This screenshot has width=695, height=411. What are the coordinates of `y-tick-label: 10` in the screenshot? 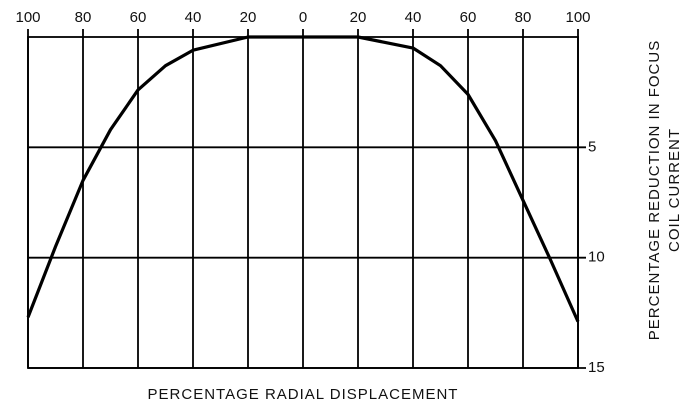 It's located at (596, 257).